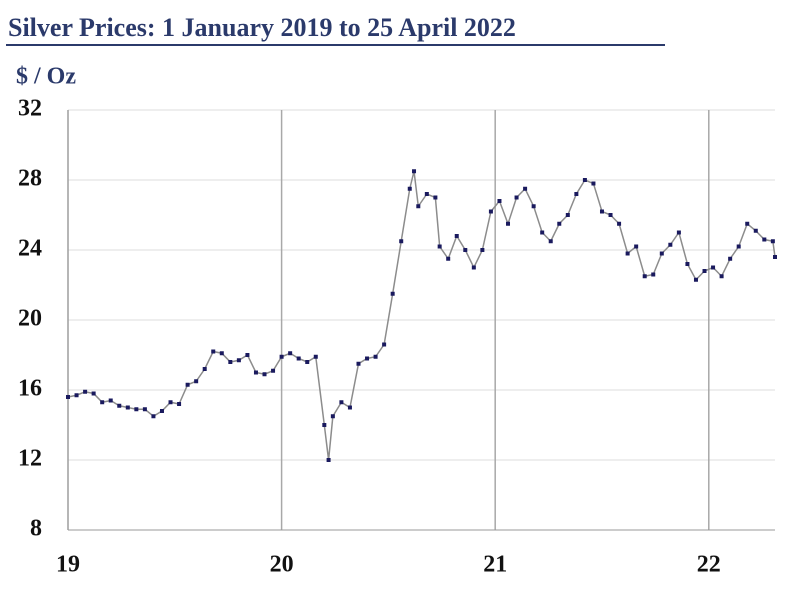 The width and height of the screenshot is (800, 604). Describe the element at coordinates (46, 77) in the screenshot. I see `y-axis-label: $ / Oz` at that location.